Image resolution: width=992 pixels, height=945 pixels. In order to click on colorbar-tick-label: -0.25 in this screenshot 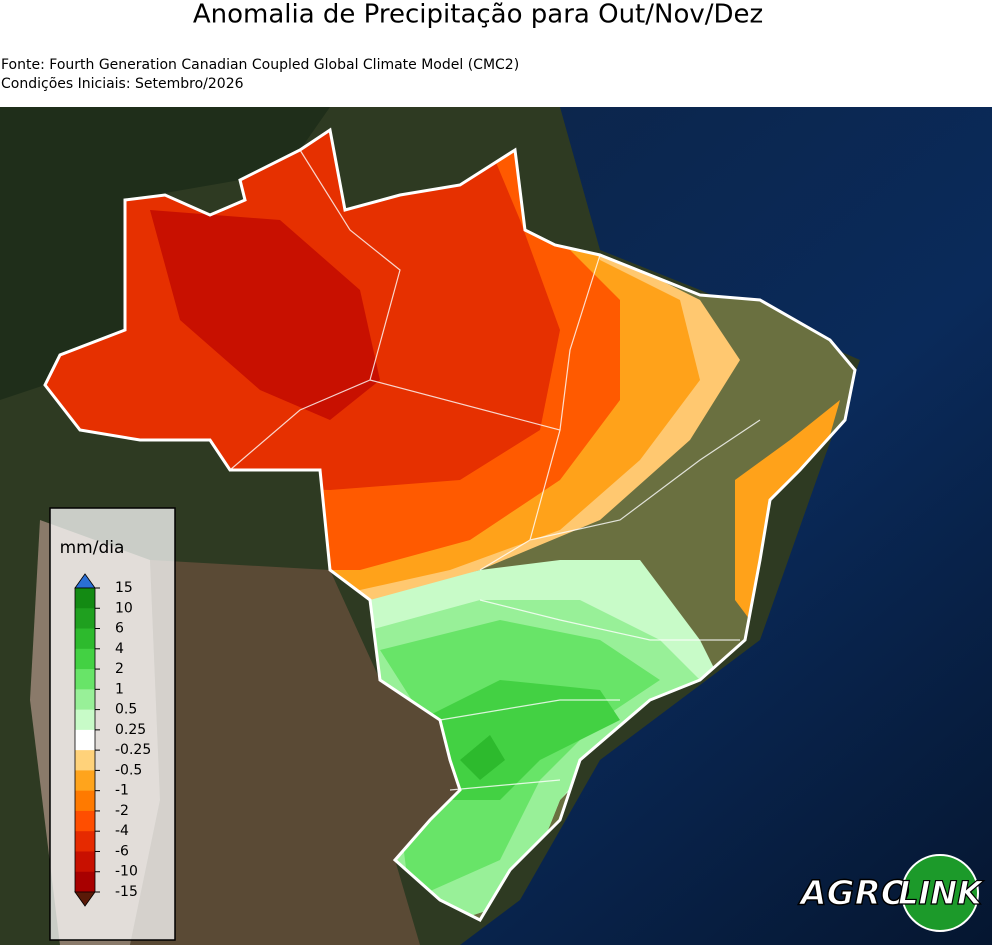, I will do `click(133, 750)`.